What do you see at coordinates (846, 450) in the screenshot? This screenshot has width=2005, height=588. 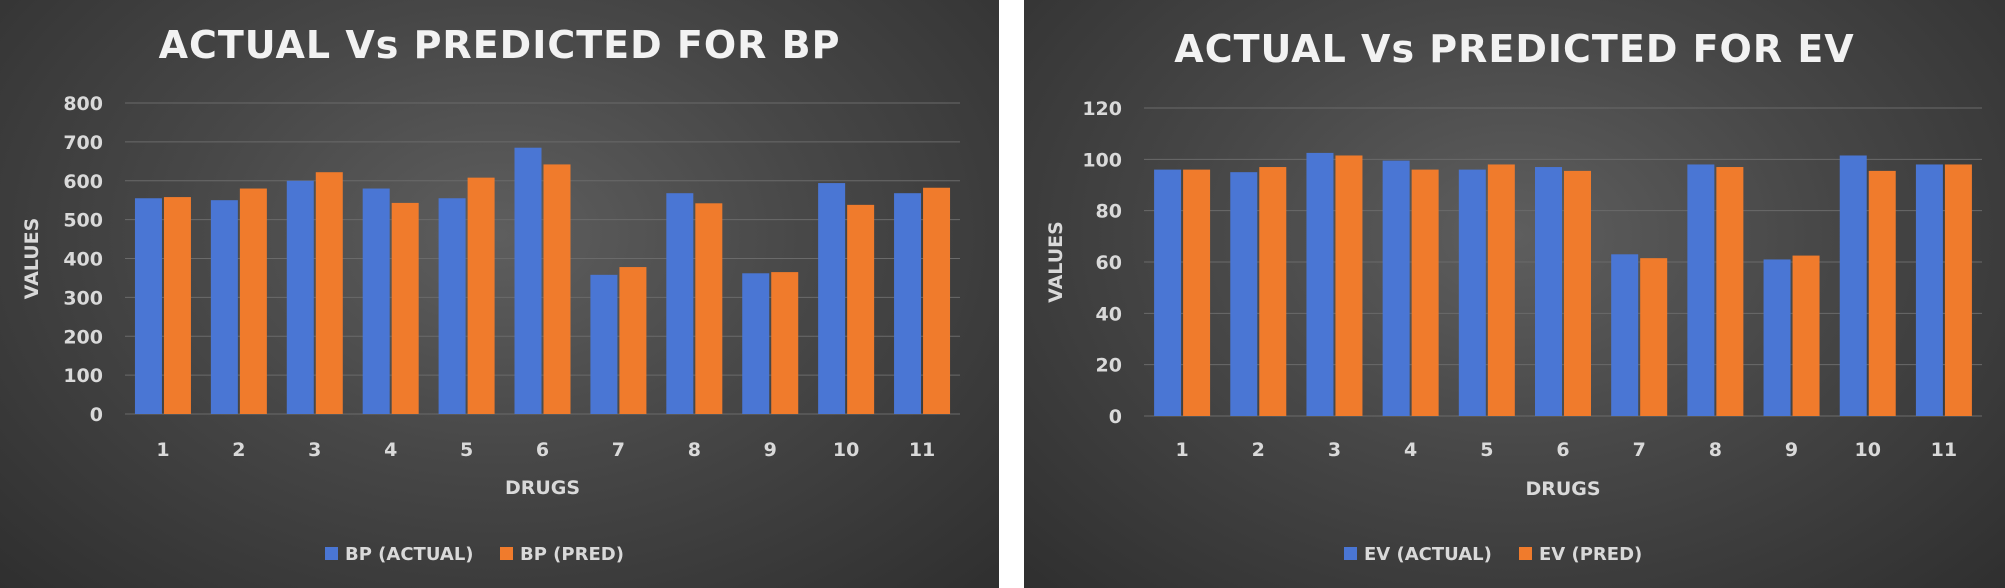 I see `x-tick-label: 10` at bounding box center [846, 450].